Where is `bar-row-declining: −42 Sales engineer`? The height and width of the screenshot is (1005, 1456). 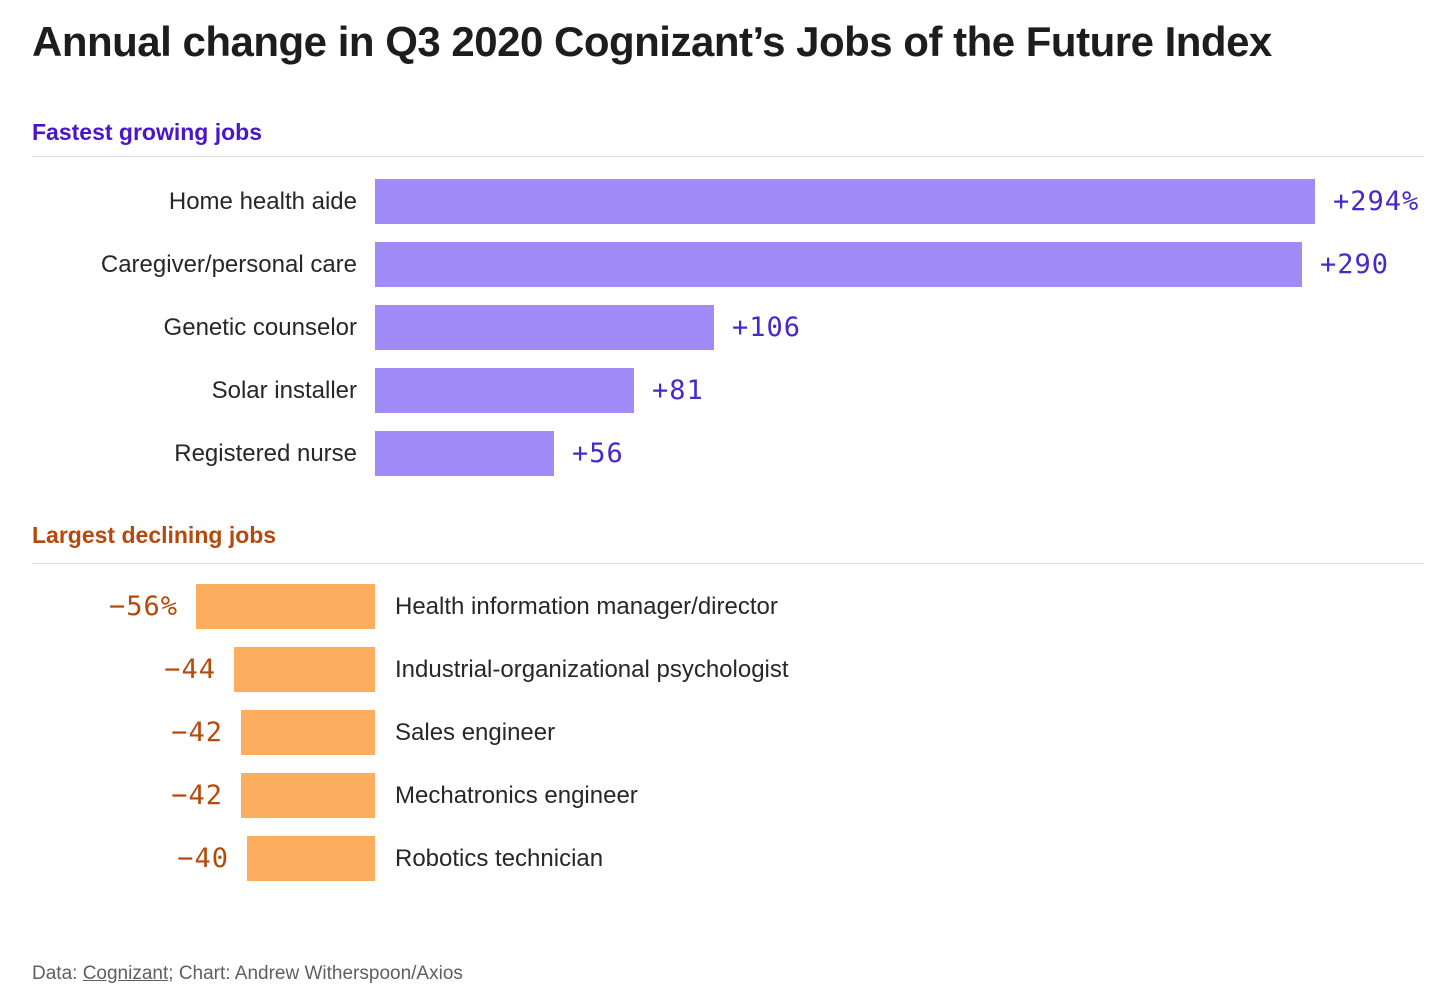
bar-row-declining: −42 Sales engineer is located at coordinates (728, 733).